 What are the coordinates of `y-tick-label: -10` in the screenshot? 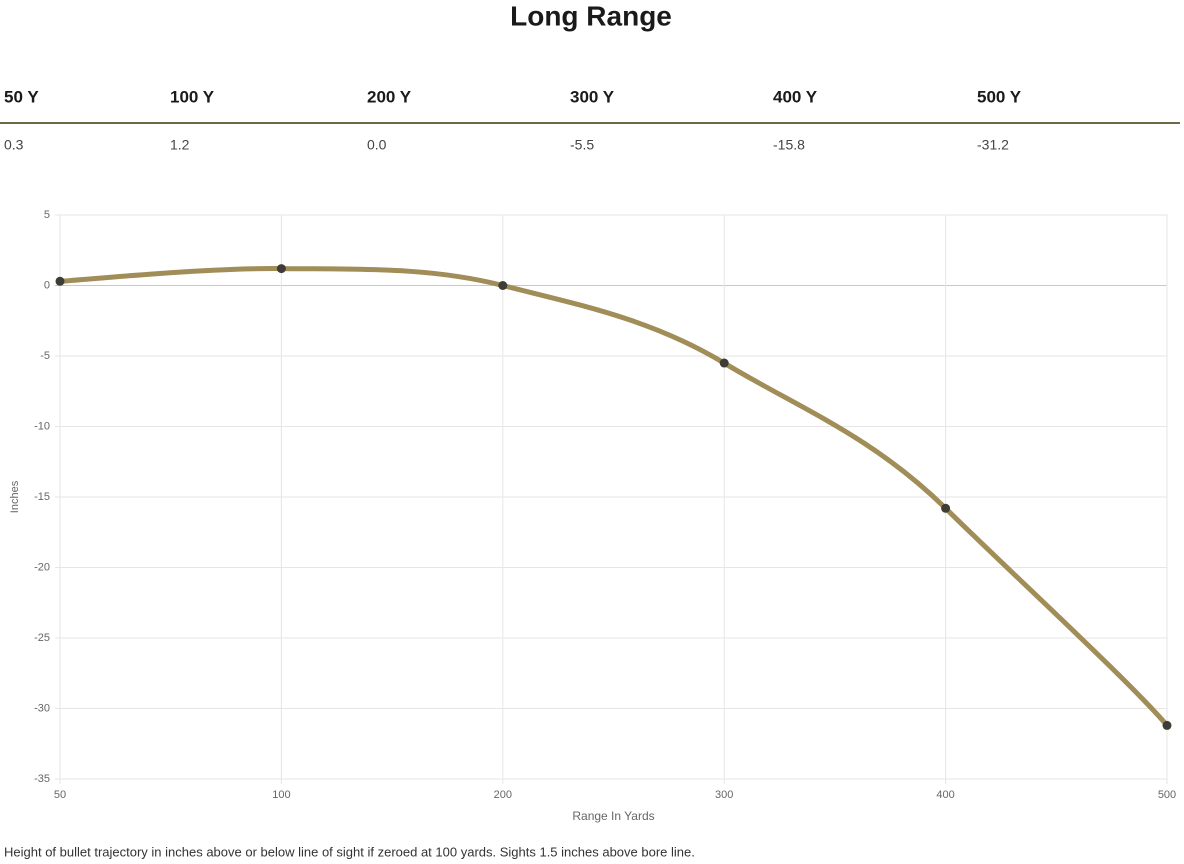 It's located at (42, 426).